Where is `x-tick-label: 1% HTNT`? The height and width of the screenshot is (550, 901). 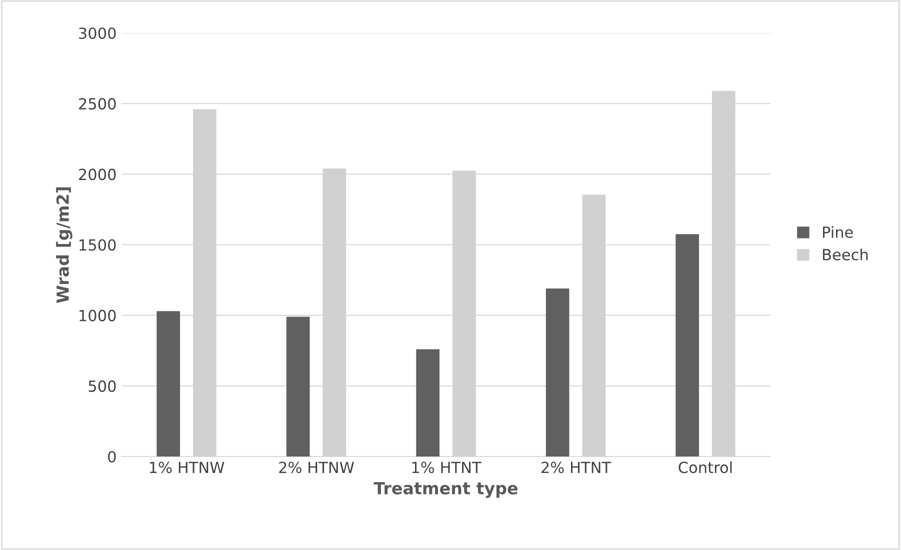
x-tick-label: 1% HTNT is located at coordinates (447, 468).